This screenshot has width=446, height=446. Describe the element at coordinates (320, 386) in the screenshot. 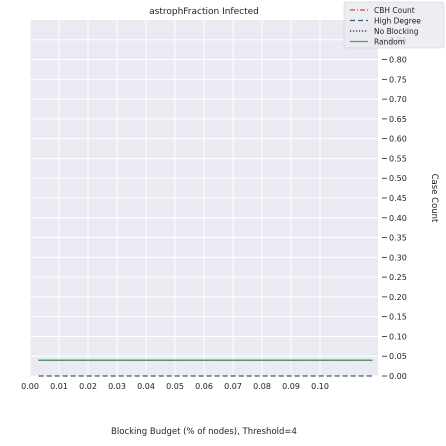

I see `x-tick-label: 0.10` at that location.